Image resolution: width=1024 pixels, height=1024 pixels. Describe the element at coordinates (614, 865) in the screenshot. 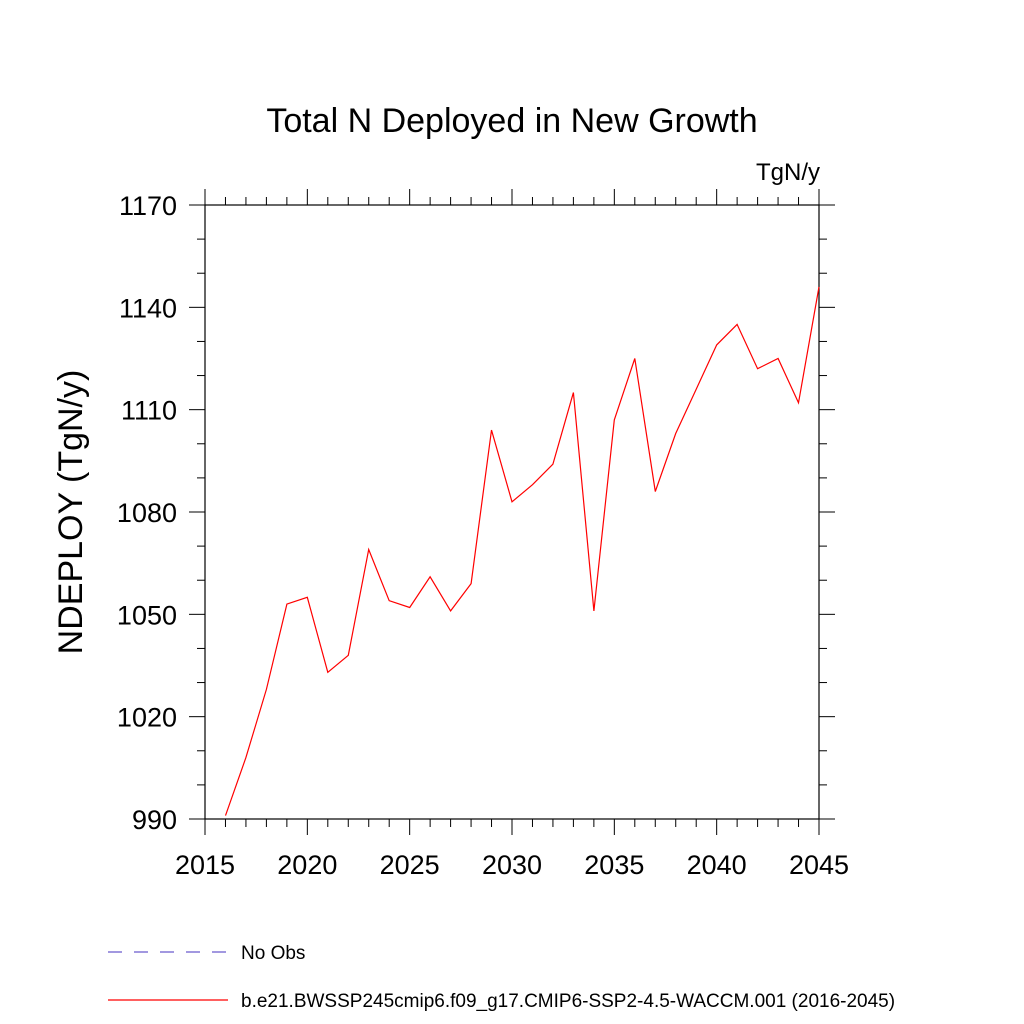

I see `x-tick-label: 2035` at that location.